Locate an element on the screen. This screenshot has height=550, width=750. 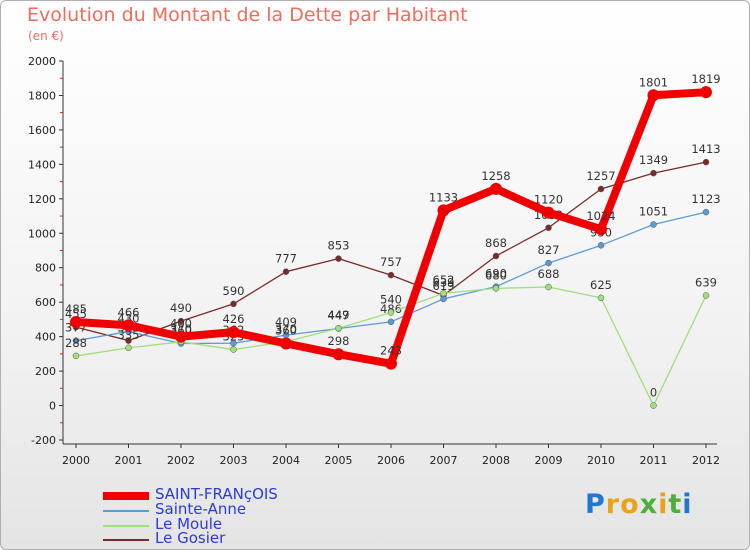
data-point-sainte-anne-2007 is located at coordinates (443, 299).